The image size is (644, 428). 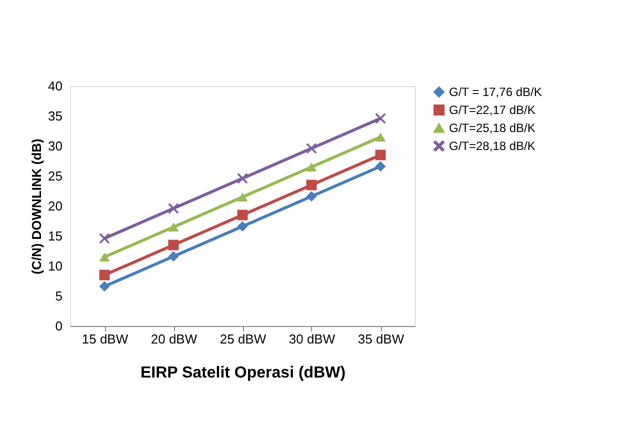 What do you see at coordinates (492, 146) in the screenshot?
I see `legend-label: G/T=28,18 dB/K` at bounding box center [492, 146].